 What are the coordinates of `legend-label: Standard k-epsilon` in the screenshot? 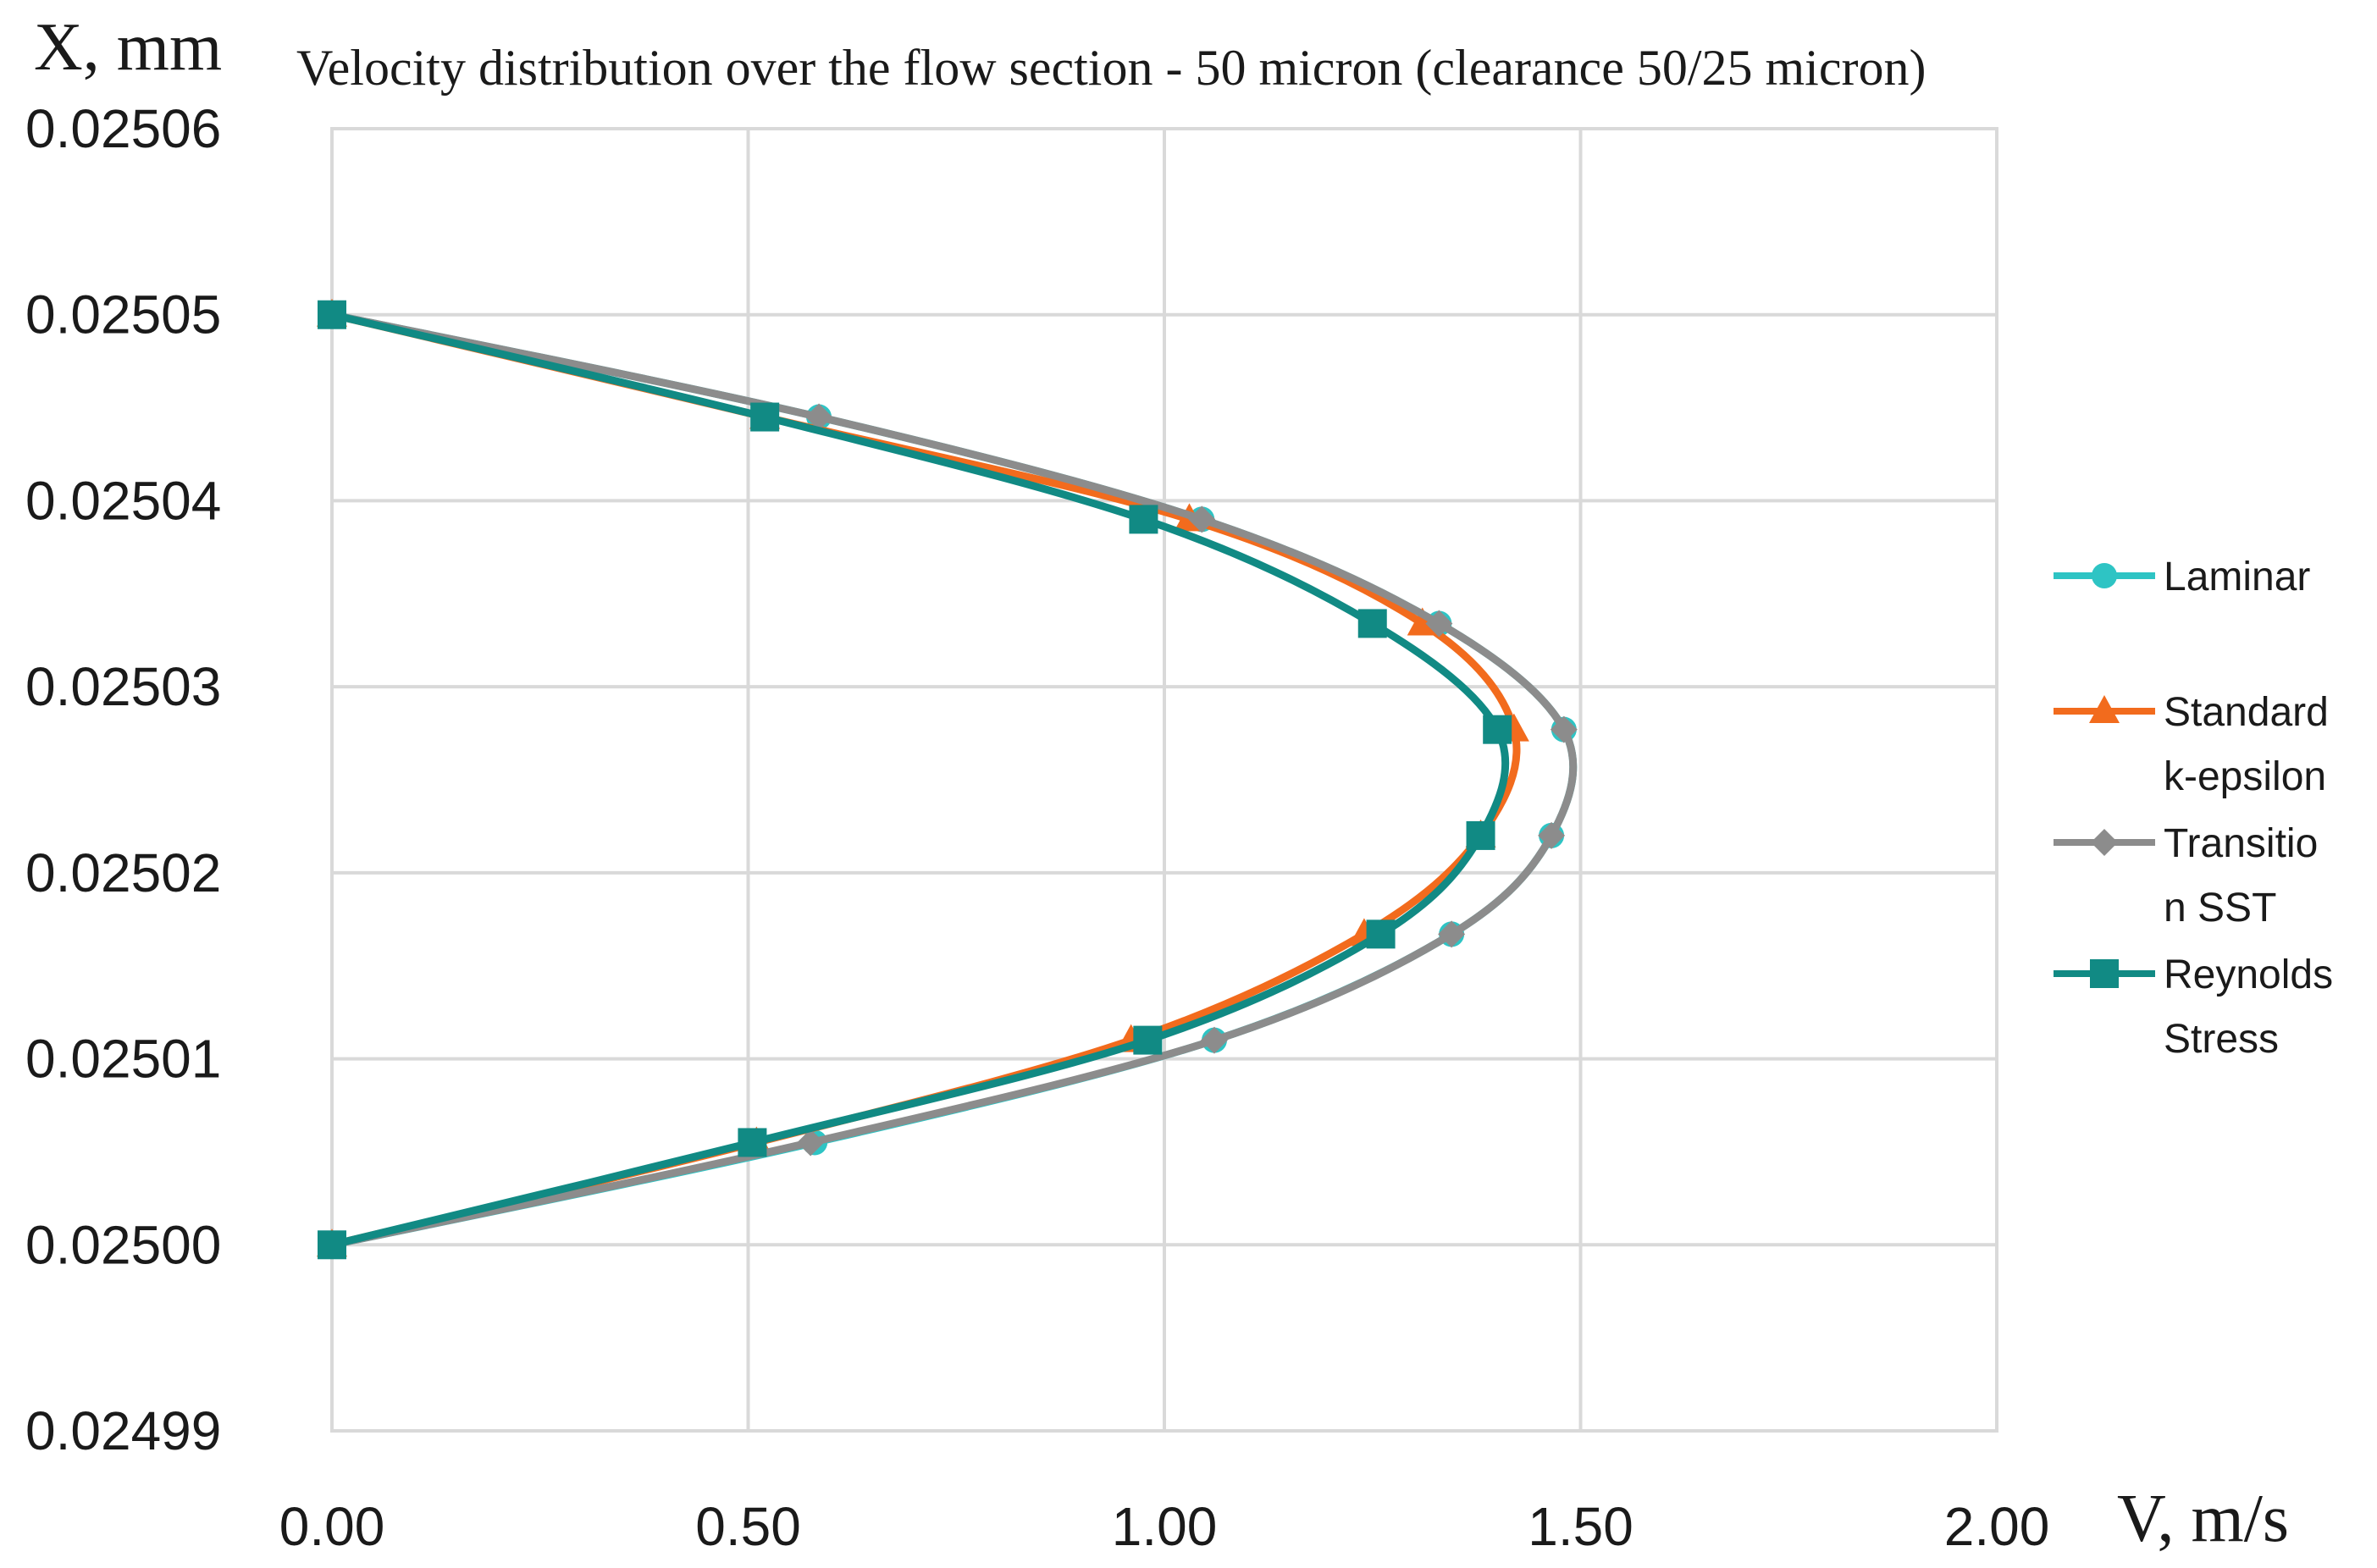 It's located at (2246, 744).